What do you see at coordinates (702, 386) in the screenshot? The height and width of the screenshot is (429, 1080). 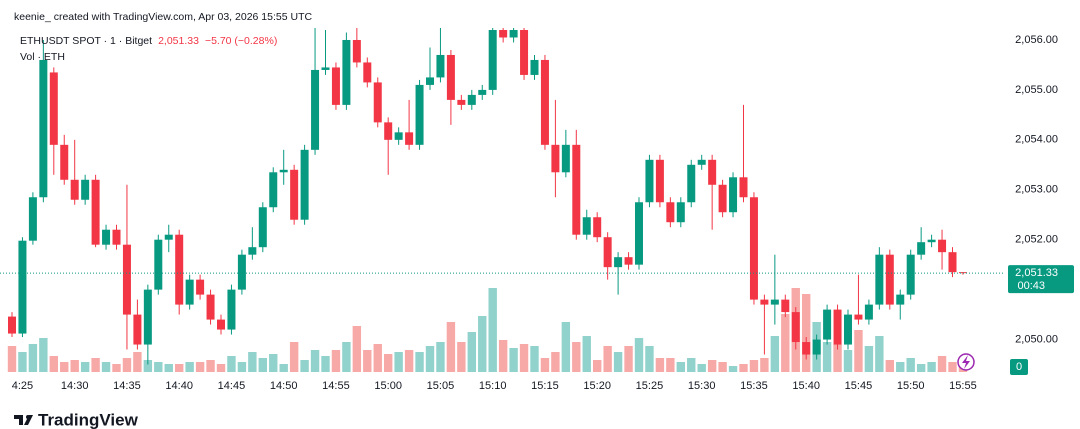 I see `x-tick-label: 15:30` at bounding box center [702, 386].